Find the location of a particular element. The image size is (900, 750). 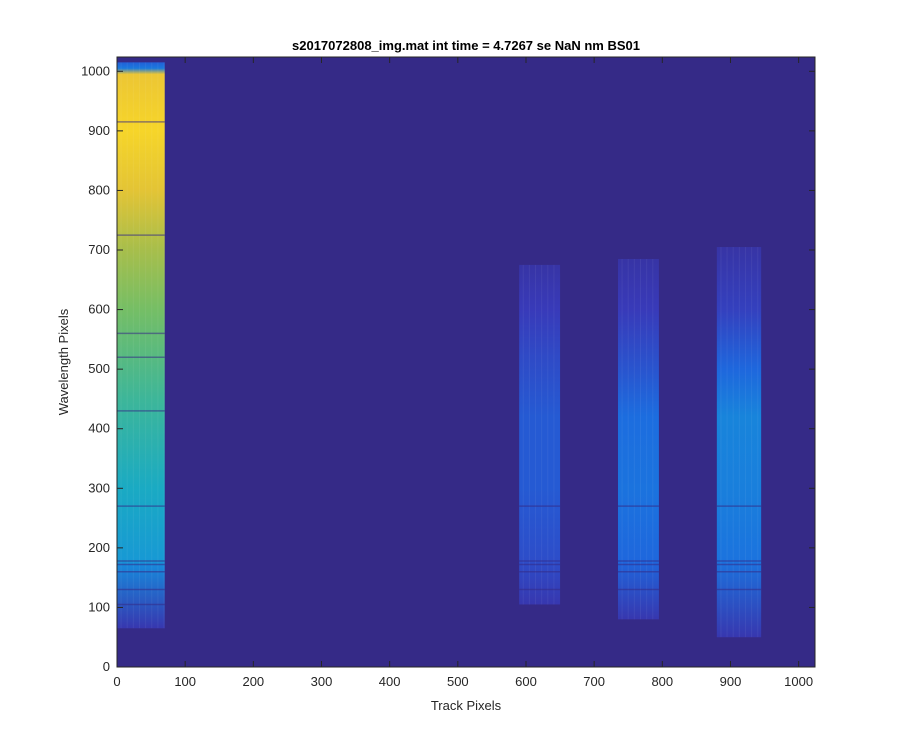

y-tick-label: 800 is located at coordinates (99, 189).